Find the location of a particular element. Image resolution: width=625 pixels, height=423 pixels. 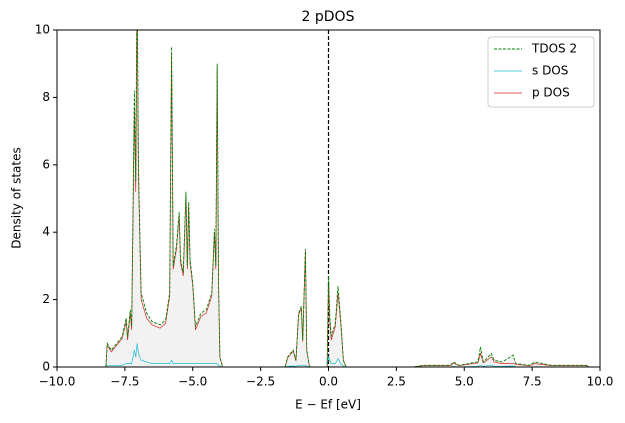

x-tick-label: −5.0 is located at coordinates (192, 382).